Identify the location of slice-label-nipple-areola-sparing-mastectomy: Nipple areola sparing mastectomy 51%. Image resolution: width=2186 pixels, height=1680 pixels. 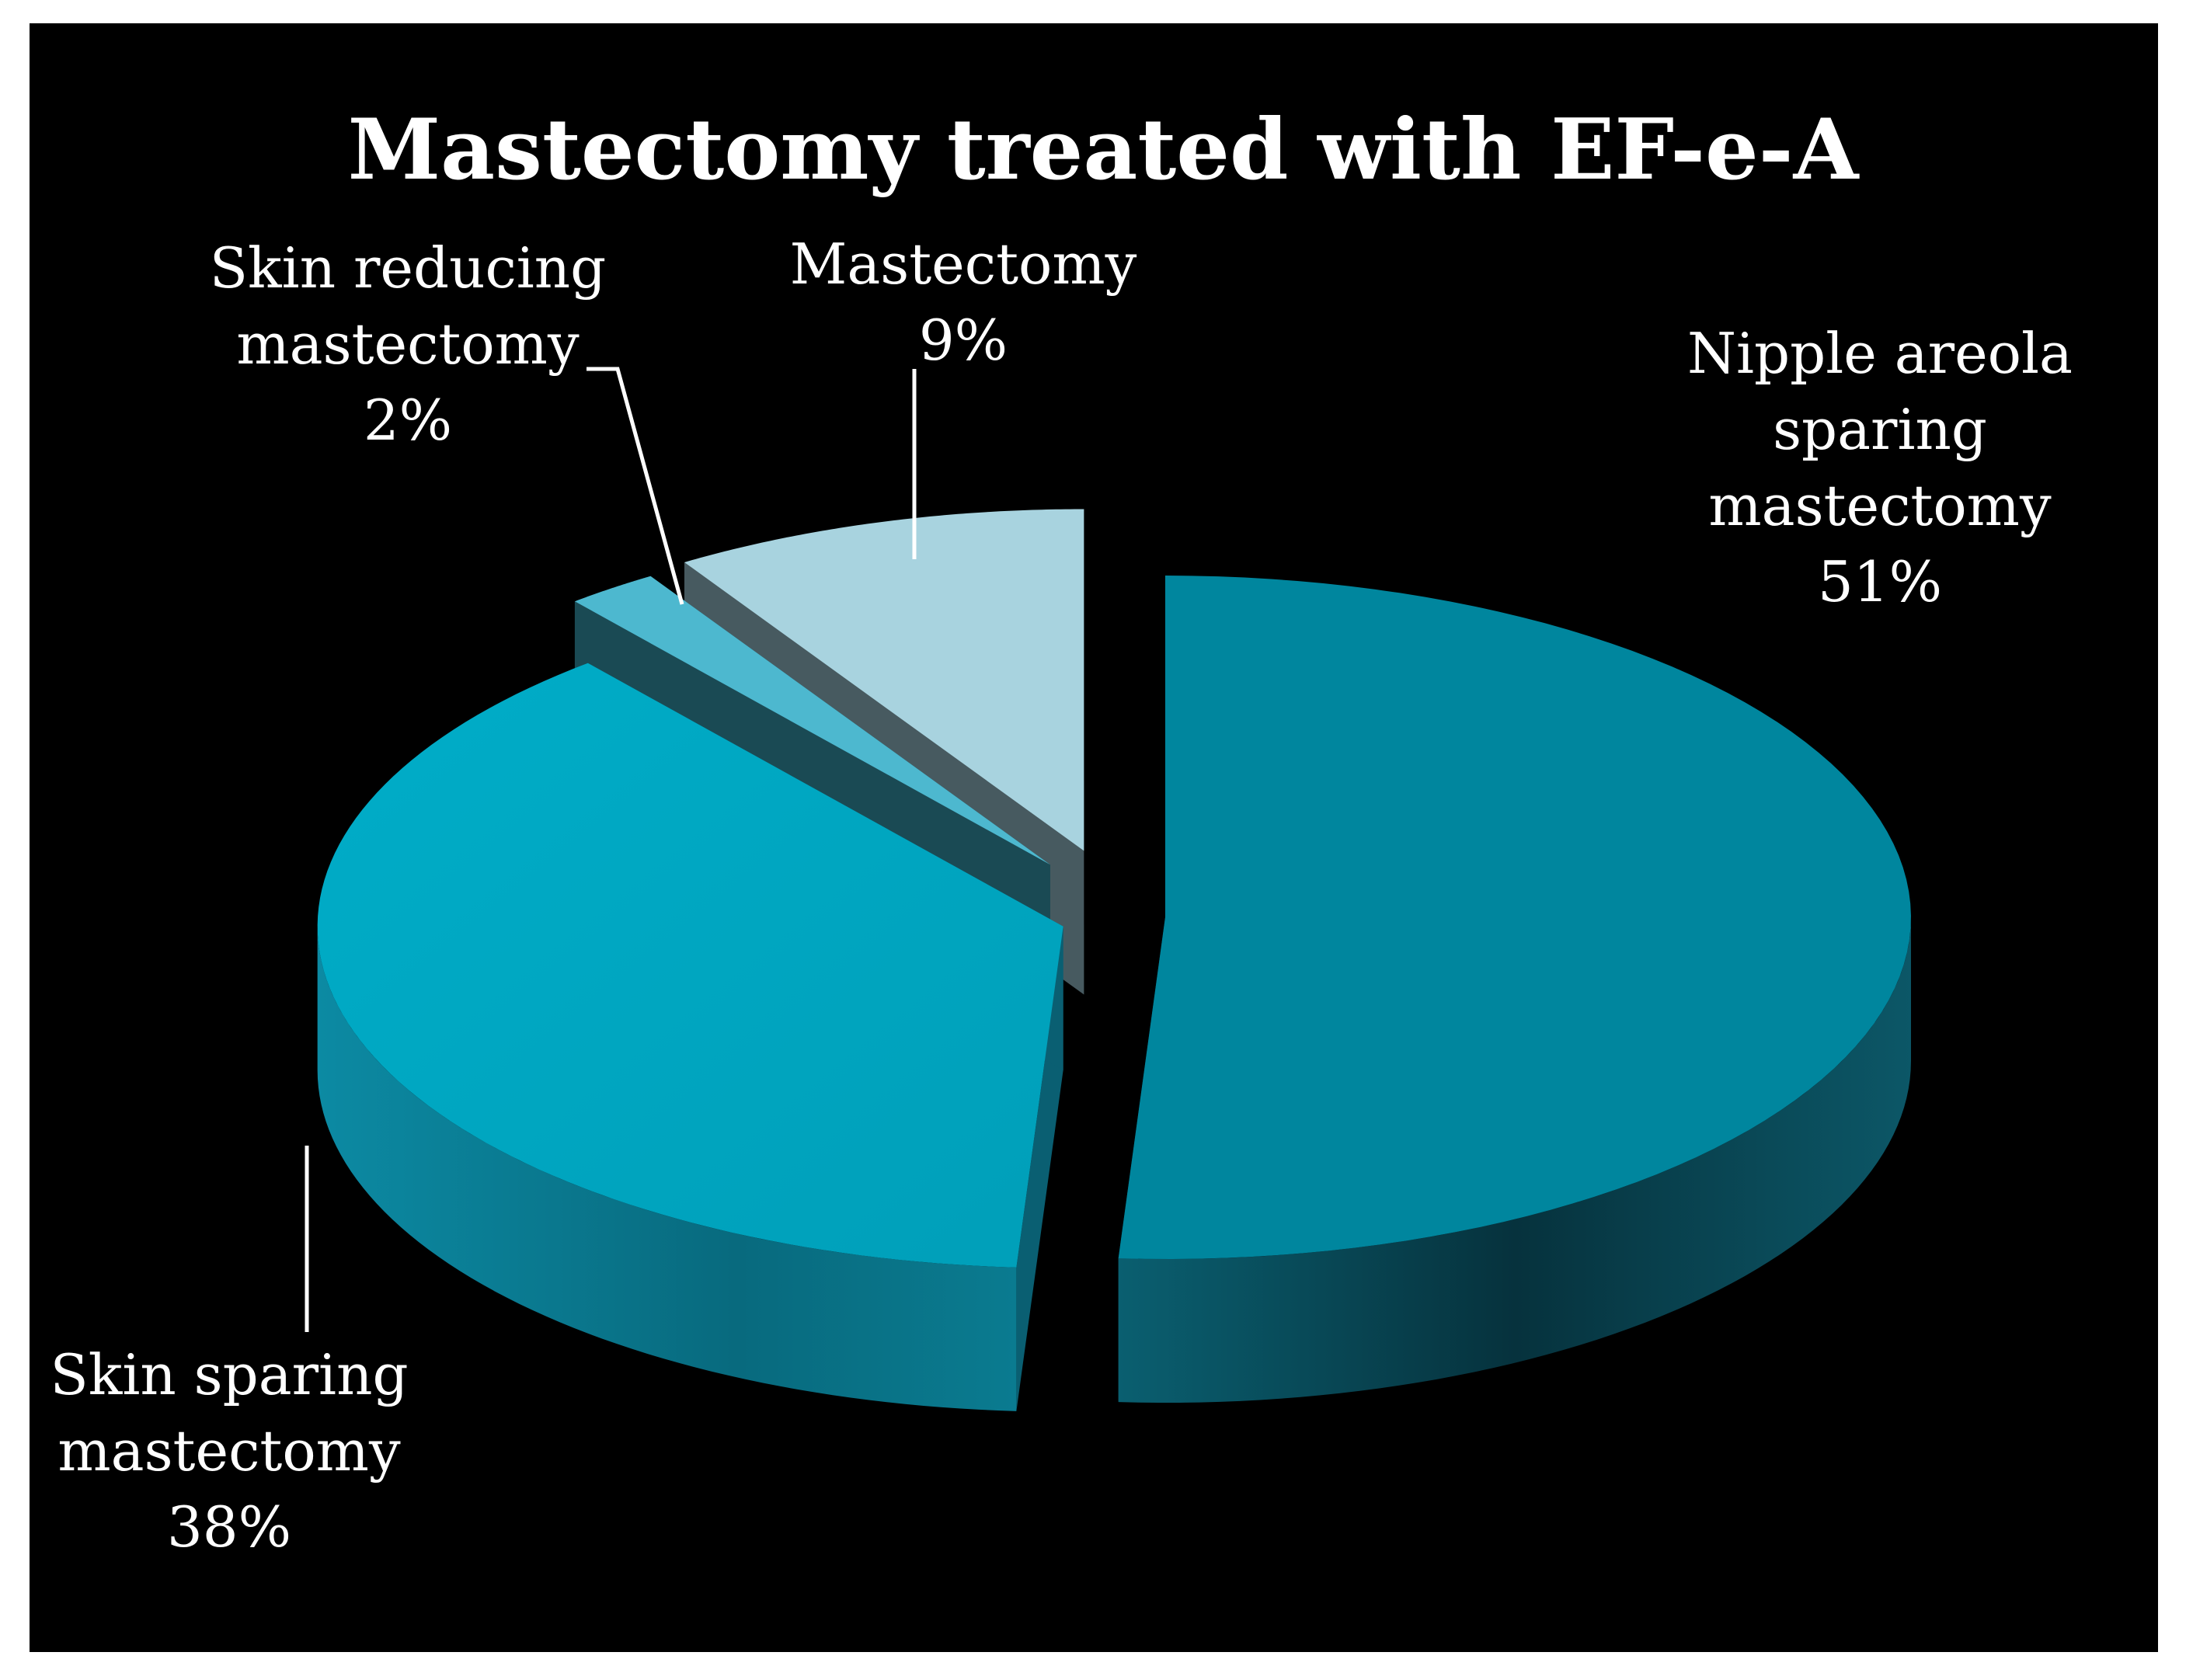
(1880, 467).